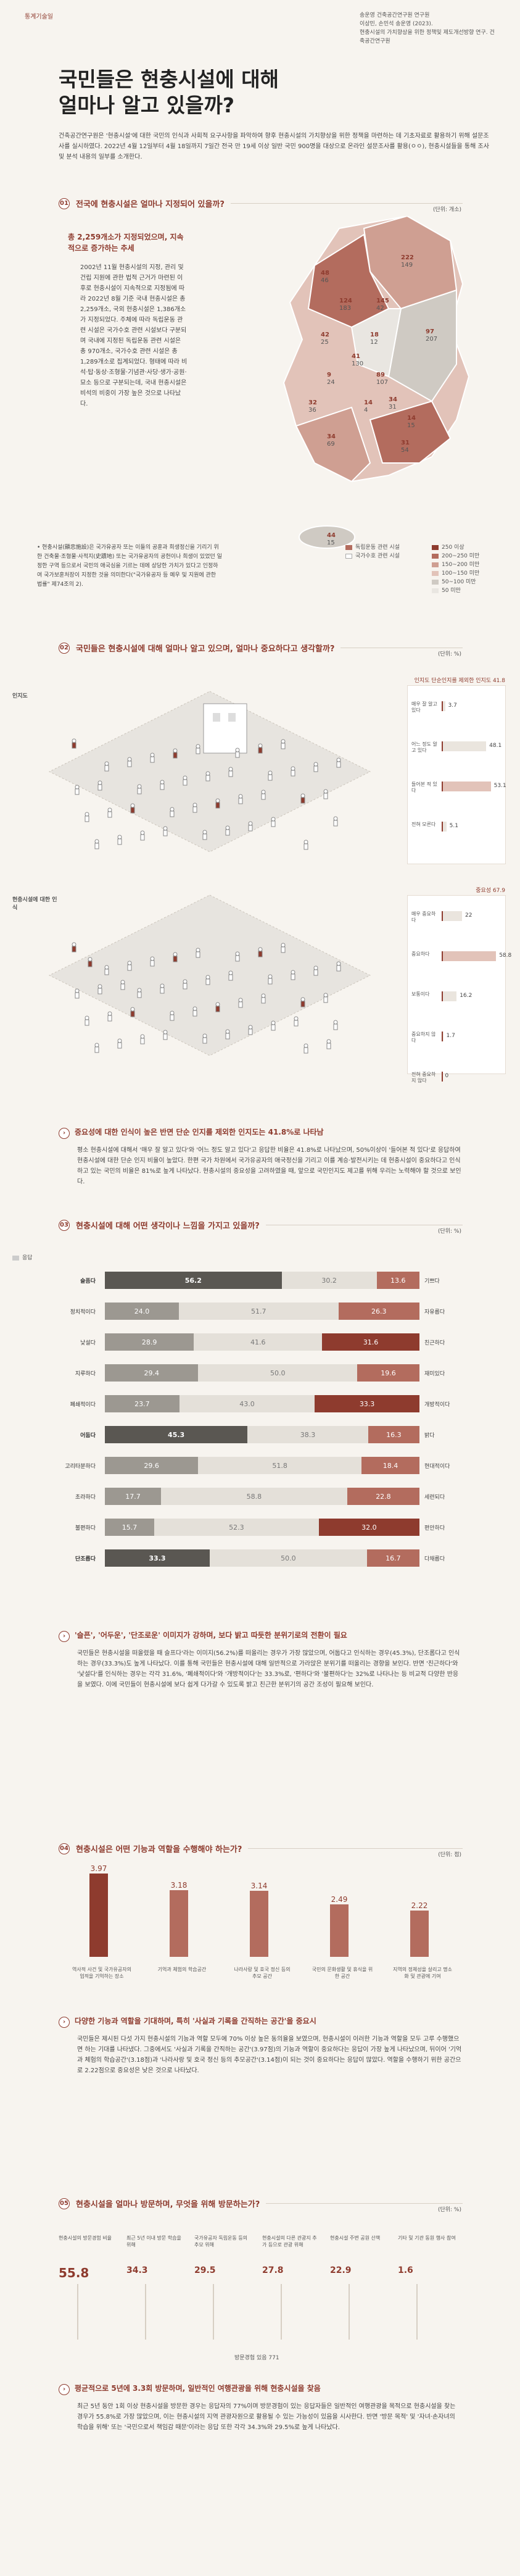 This screenshot has width=520, height=2576. What do you see at coordinates (366, 411) in the screenshot?
I see `region-value-defense: 4` at bounding box center [366, 411].